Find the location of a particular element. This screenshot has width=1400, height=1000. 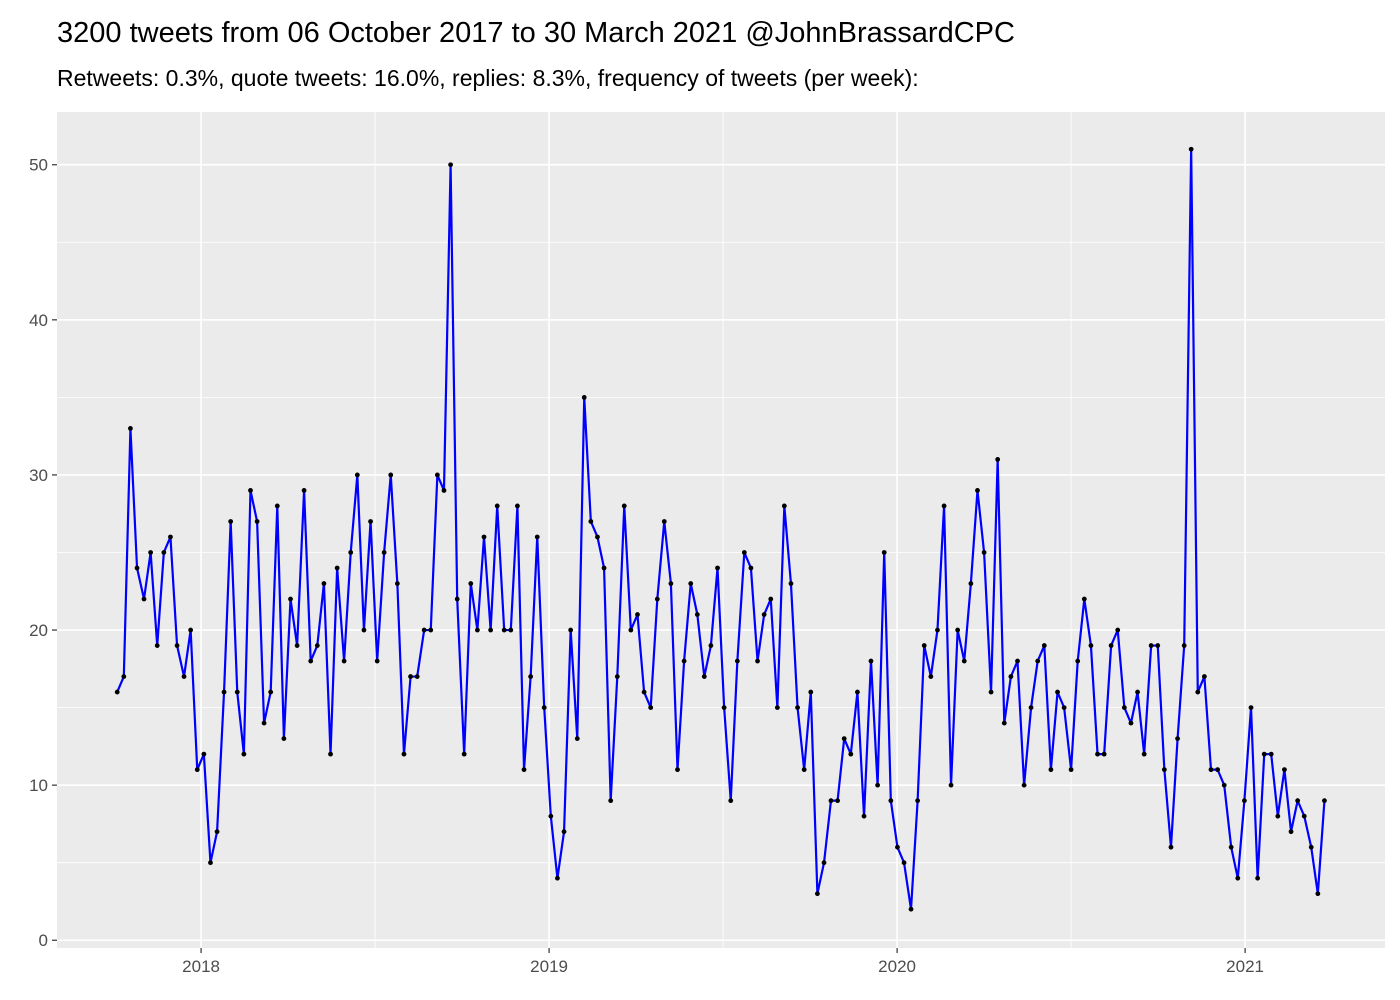

y-tick-label: 20 is located at coordinates (38, 630).